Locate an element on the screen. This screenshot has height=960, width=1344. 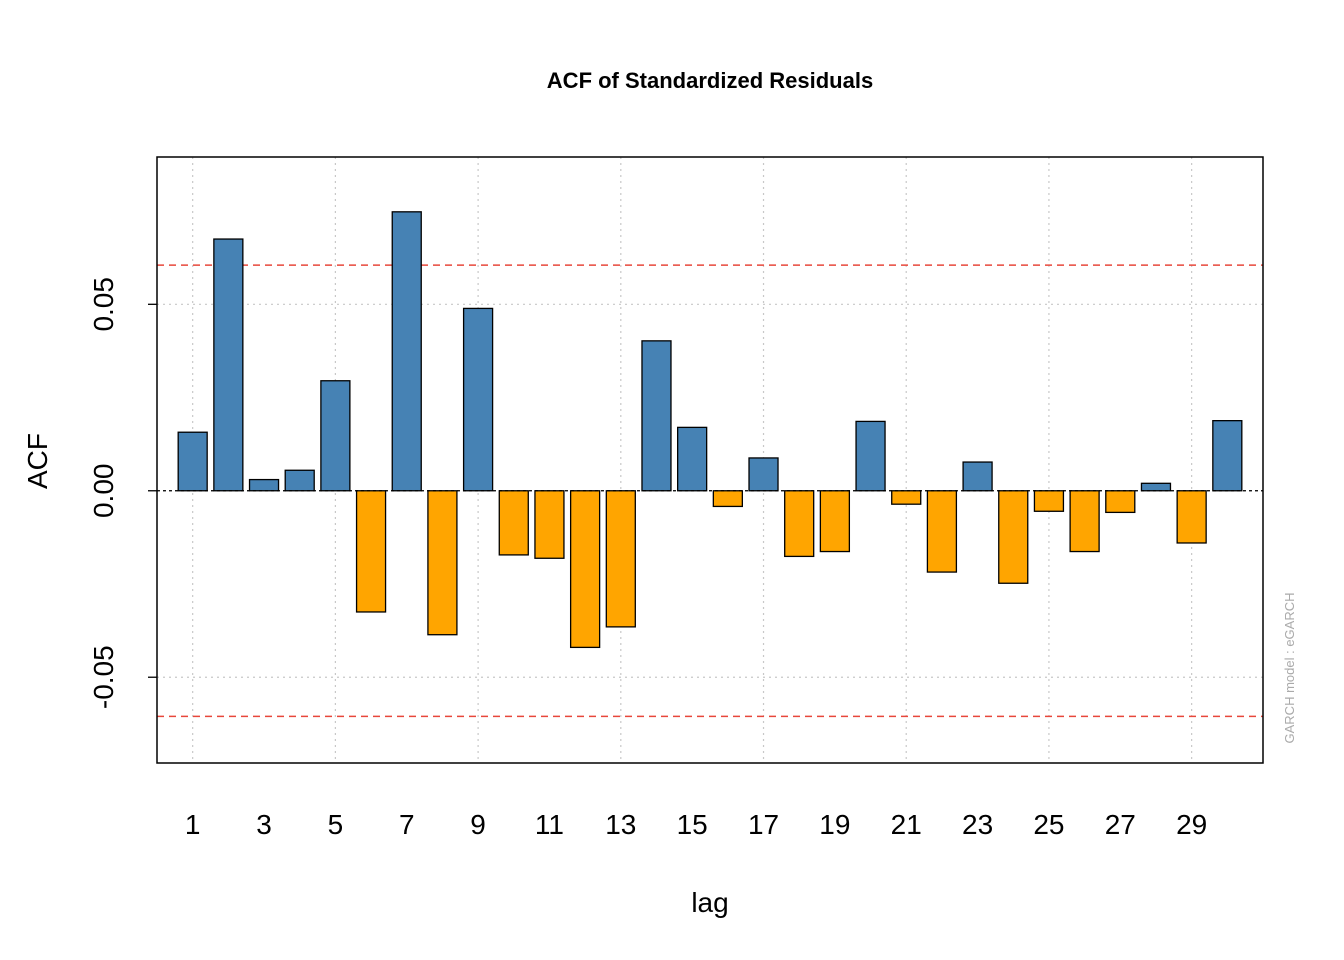
y-tick-label: 0.05 is located at coordinates (103, 304).